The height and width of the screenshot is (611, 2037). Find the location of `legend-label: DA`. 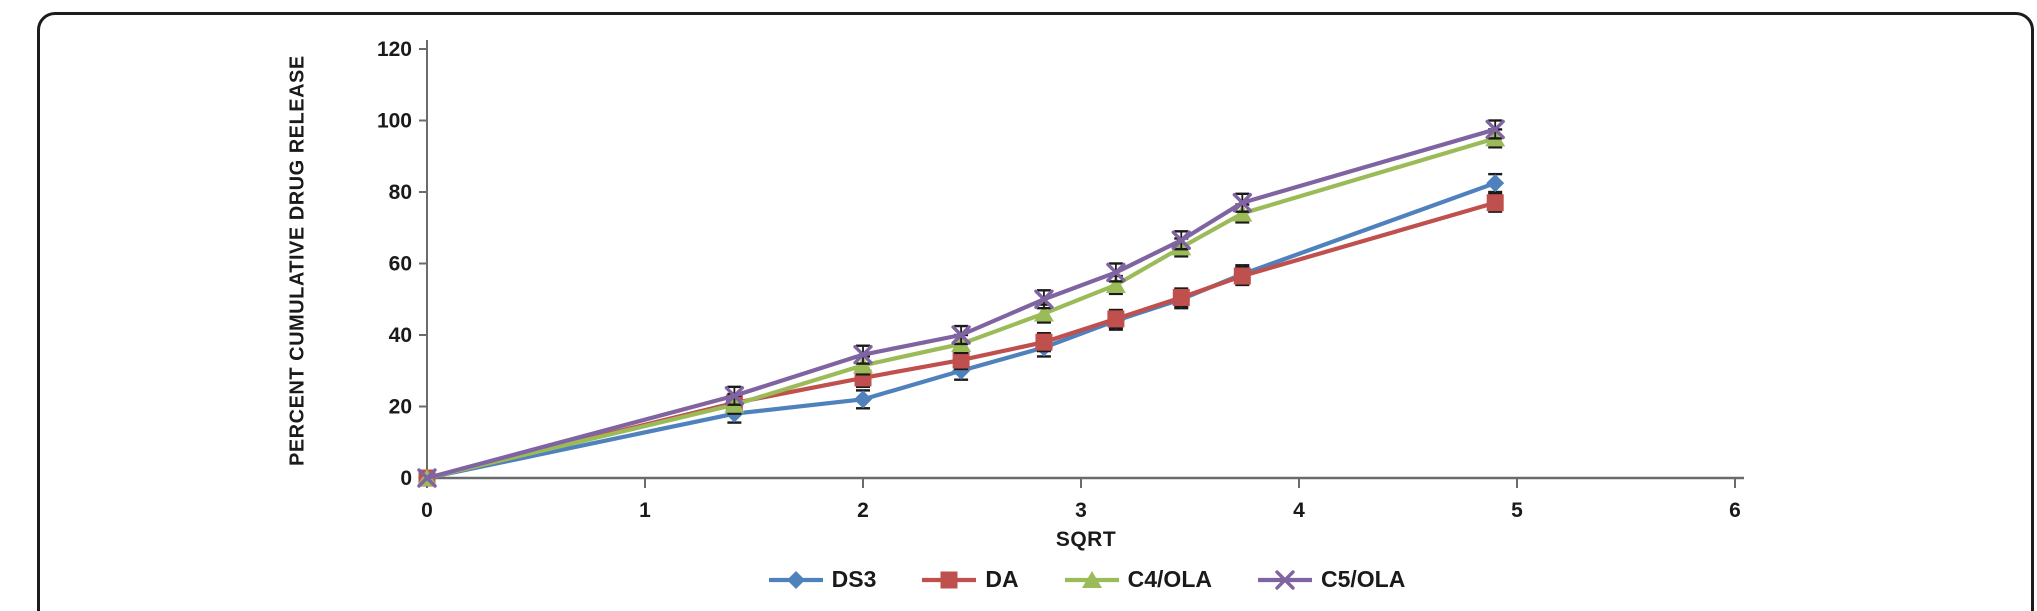

legend-label: DA is located at coordinates (1002, 579).